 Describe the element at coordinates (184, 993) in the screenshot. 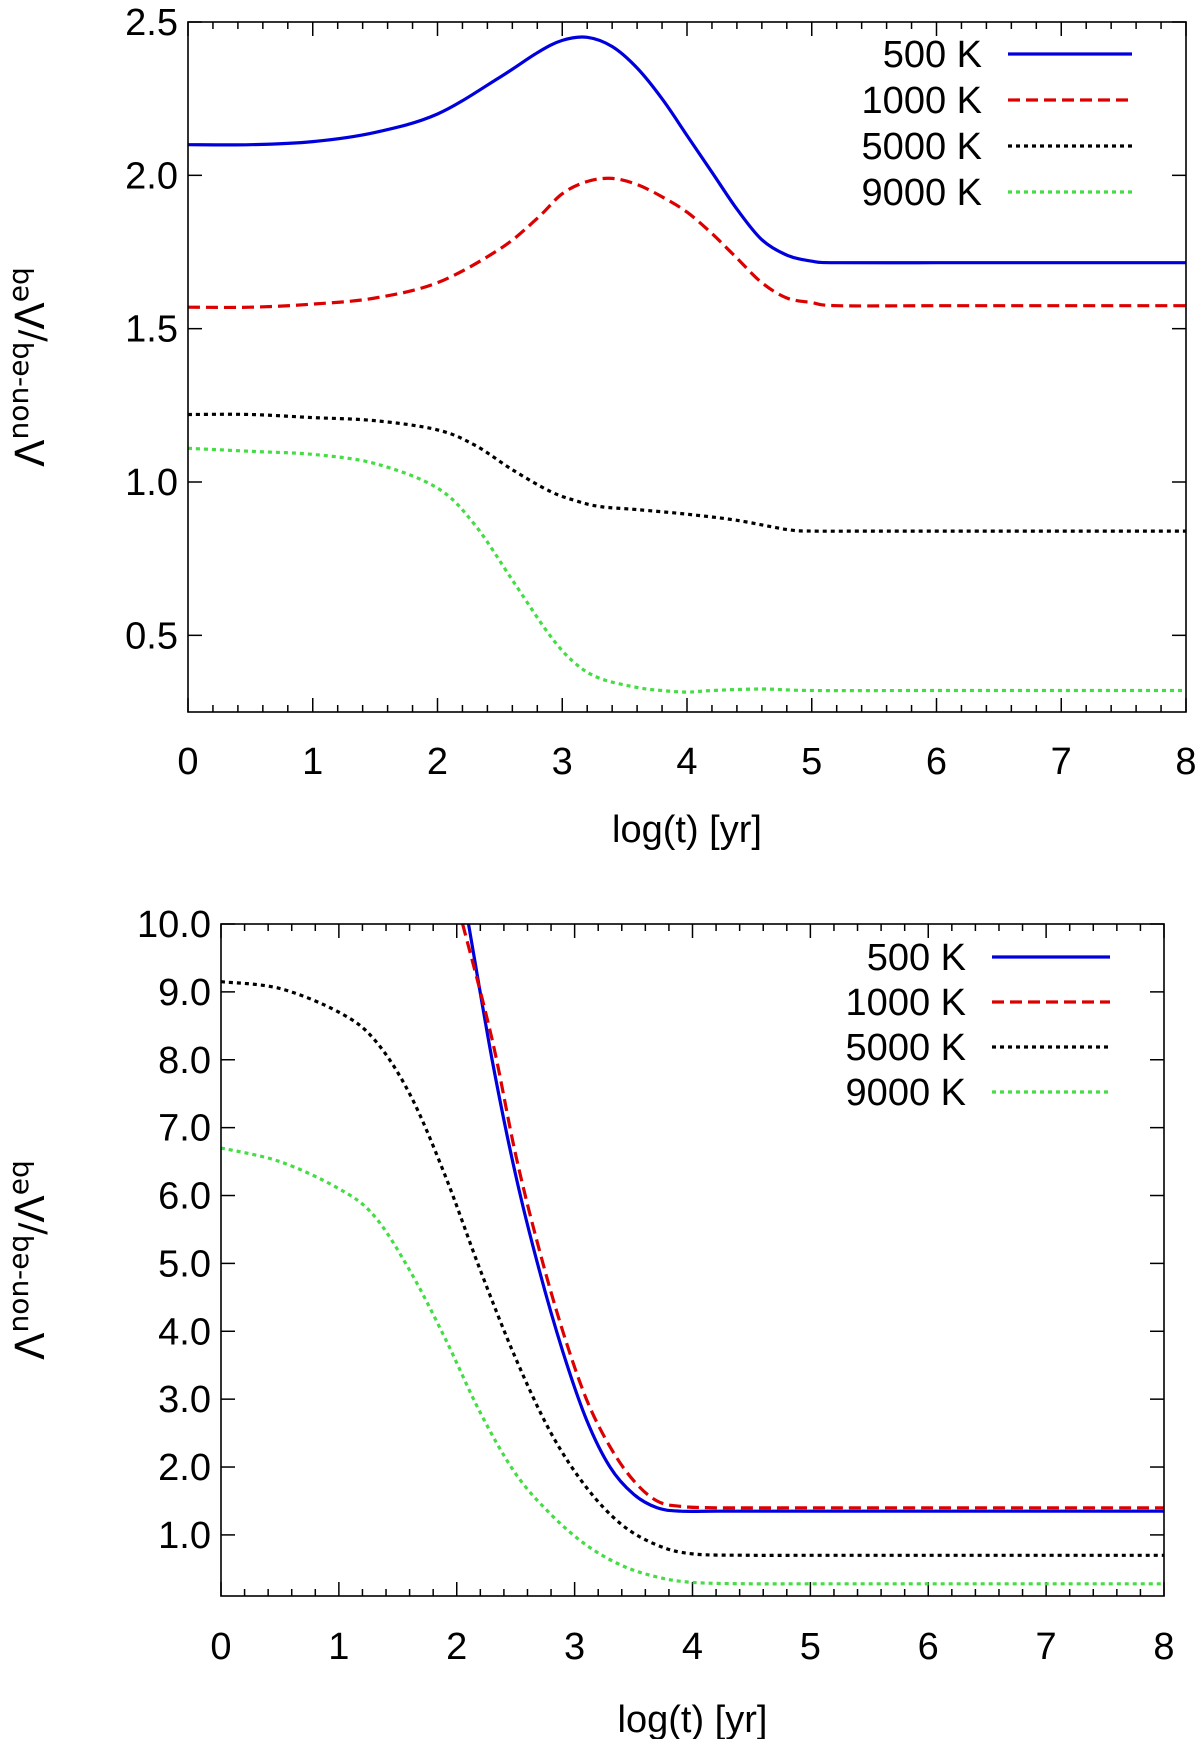

I see `y-tick-label: 9.0` at that location.